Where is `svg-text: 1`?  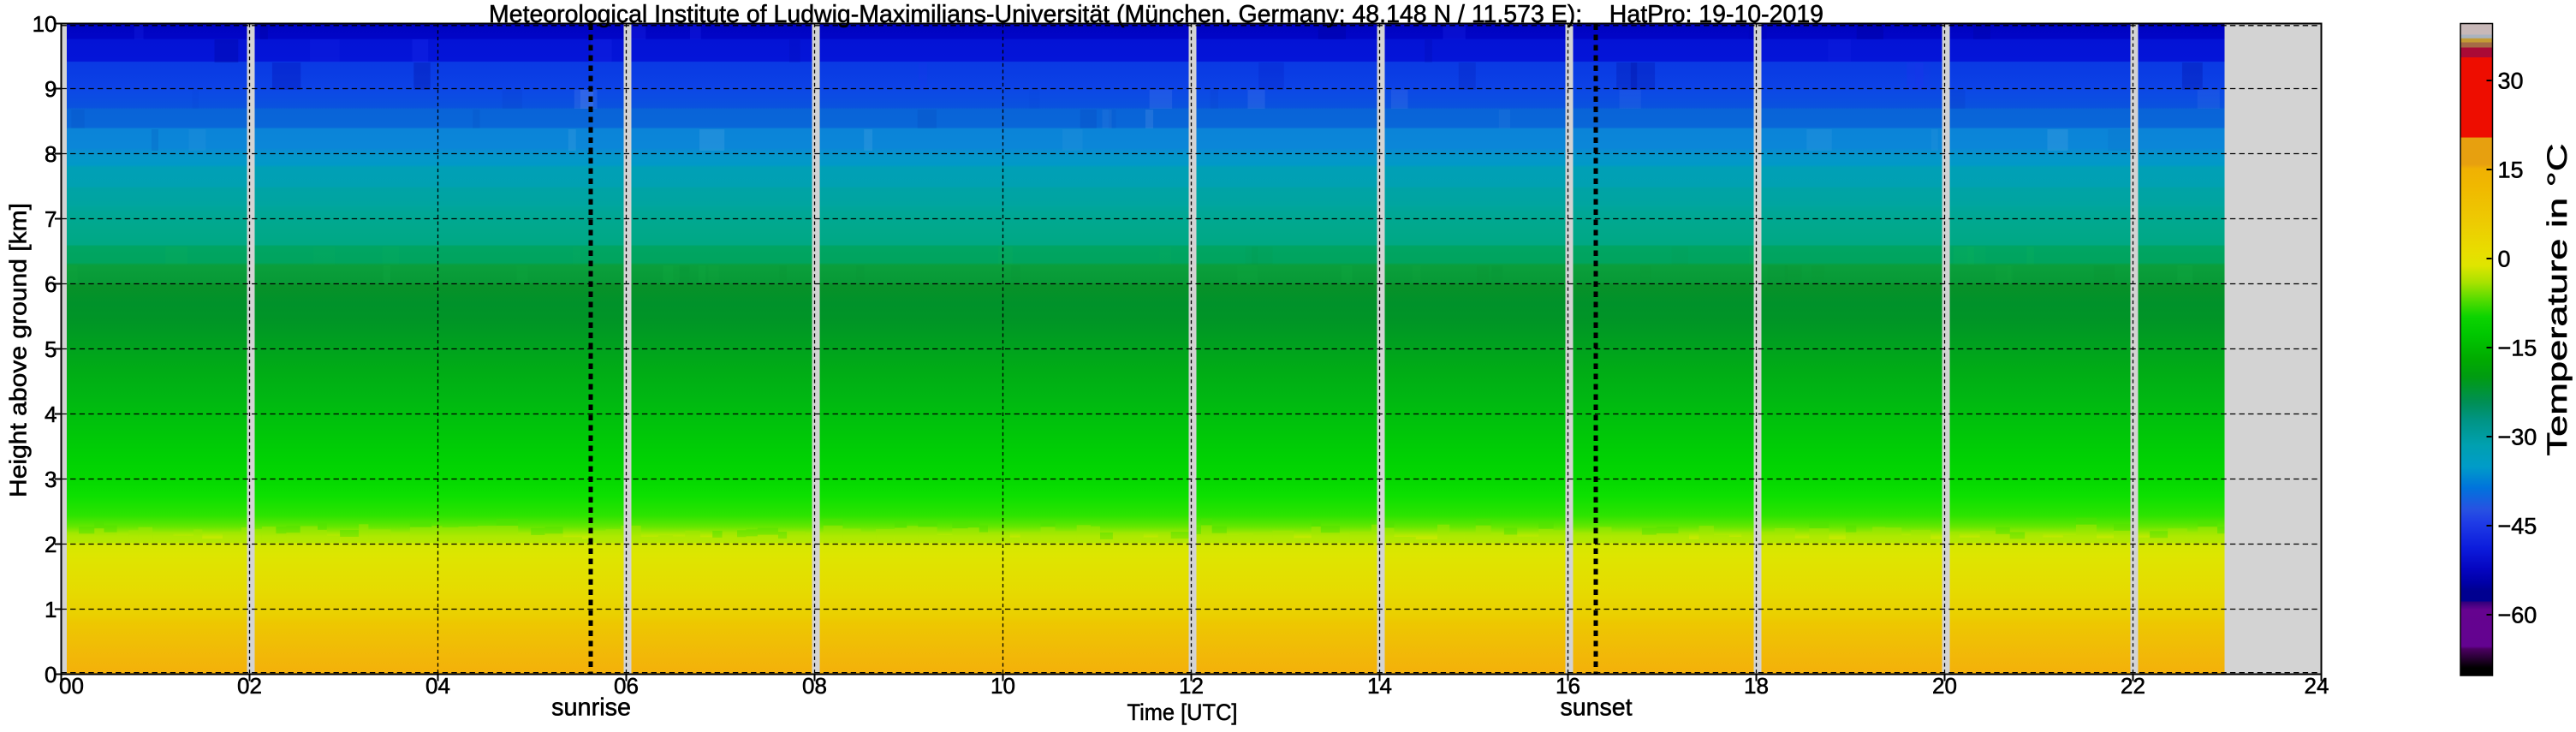
svg-text: 1 is located at coordinates (51, 609).